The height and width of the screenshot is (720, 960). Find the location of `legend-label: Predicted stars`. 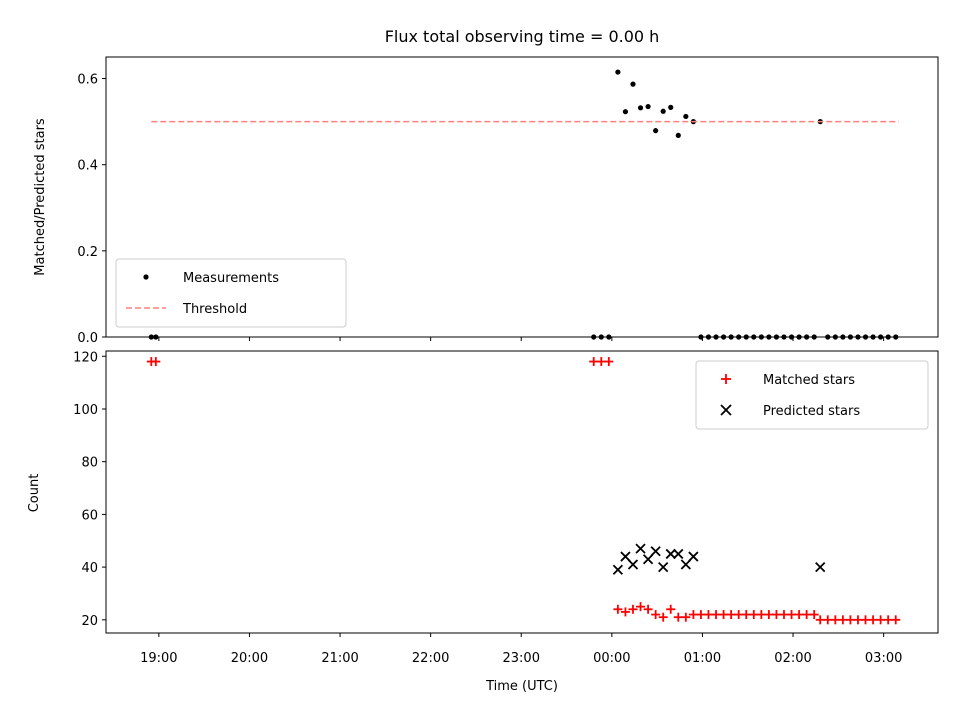

legend-label: Predicted stars is located at coordinates (811, 411).